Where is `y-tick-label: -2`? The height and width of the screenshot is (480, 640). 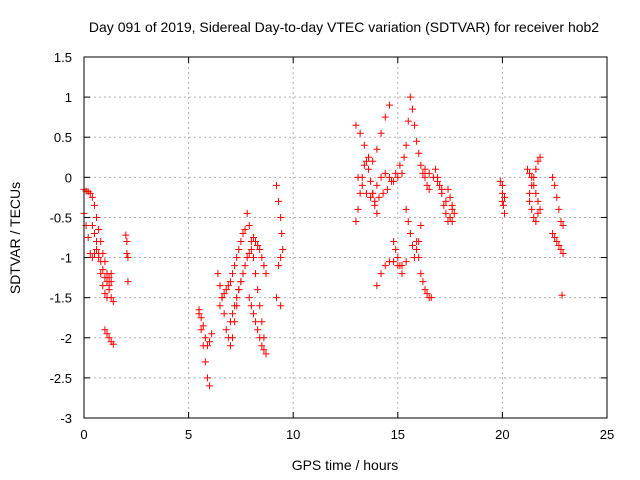
y-tick-label: -2 is located at coordinates (66, 338).